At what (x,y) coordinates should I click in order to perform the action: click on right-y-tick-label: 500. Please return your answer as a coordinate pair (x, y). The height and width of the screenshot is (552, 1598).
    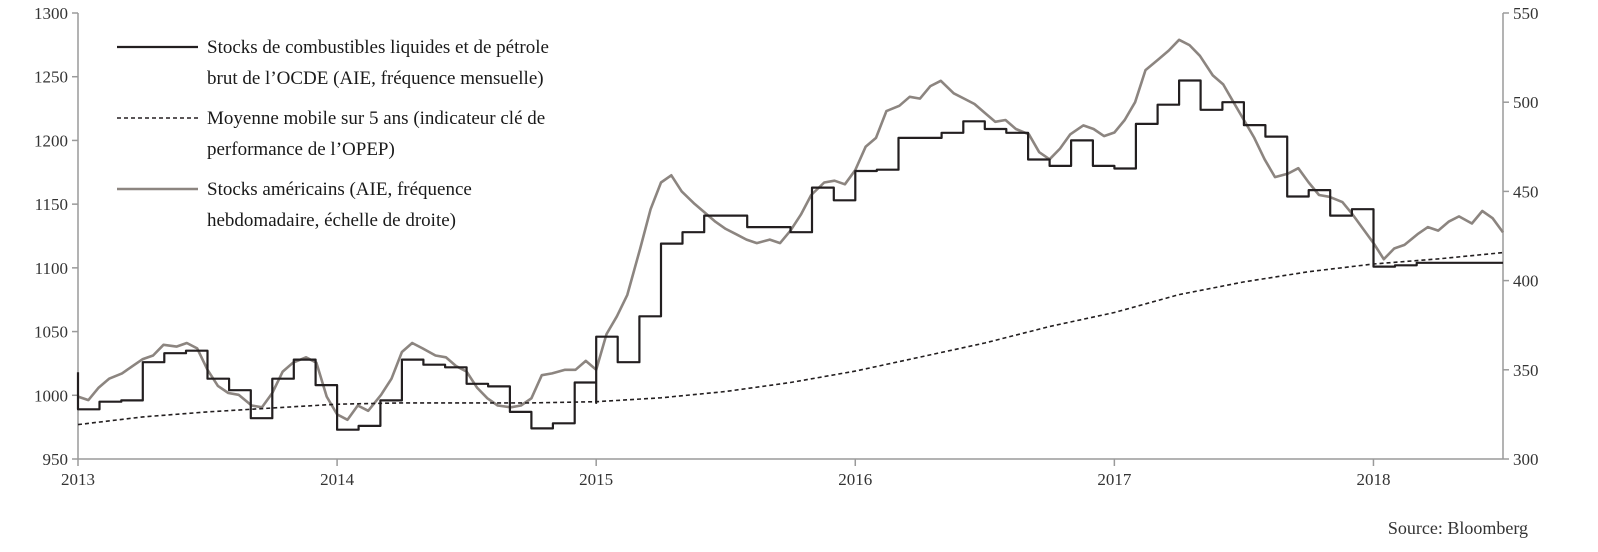
    Looking at the image, I should click on (1526, 102).